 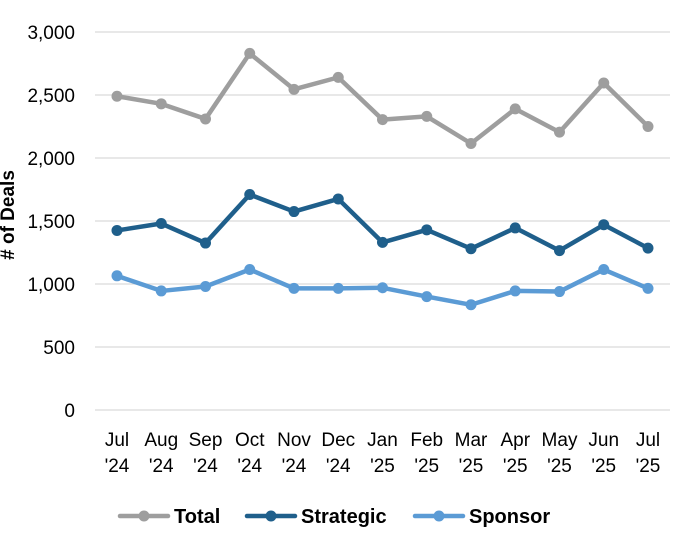 I want to click on total-line, so click(x=382, y=98).